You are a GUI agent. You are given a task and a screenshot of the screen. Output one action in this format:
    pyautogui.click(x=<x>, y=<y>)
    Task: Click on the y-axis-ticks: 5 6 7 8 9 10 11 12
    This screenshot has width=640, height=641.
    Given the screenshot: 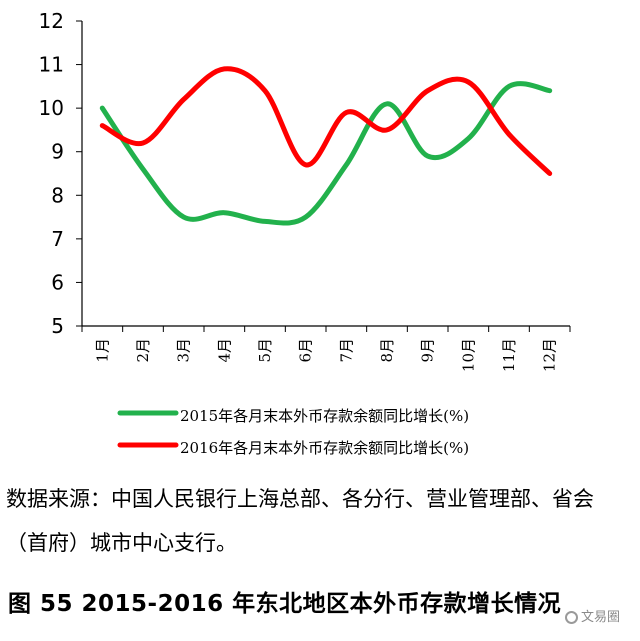 What is the action you would take?
    pyautogui.click(x=60, y=173)
    